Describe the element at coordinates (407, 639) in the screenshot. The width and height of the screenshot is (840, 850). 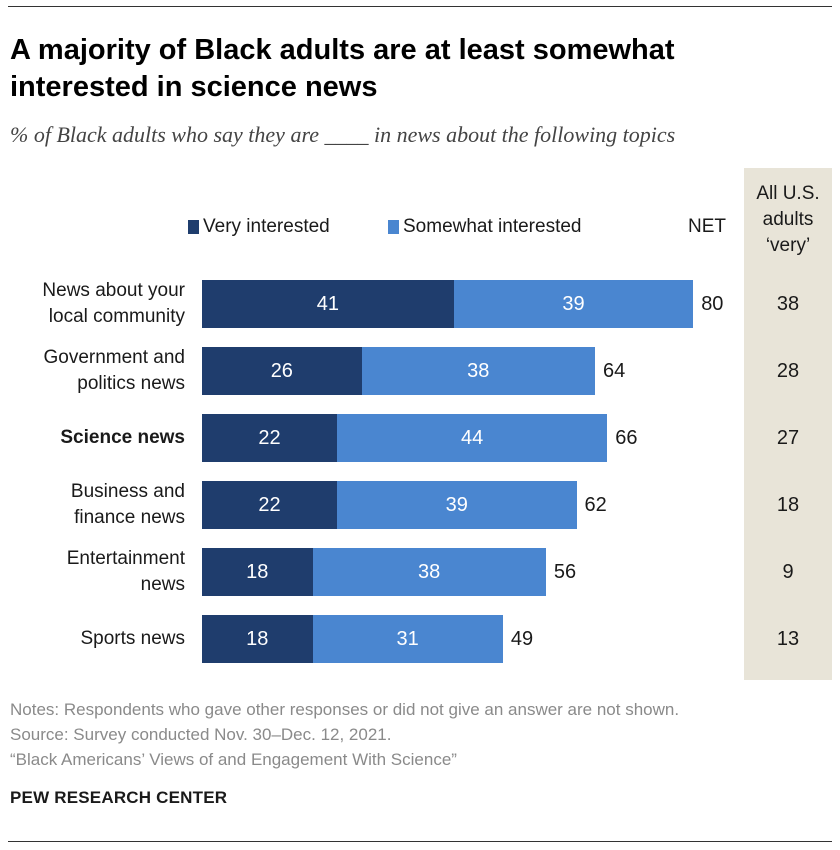
I see `bar-somewhat-interested: 31` at that location.